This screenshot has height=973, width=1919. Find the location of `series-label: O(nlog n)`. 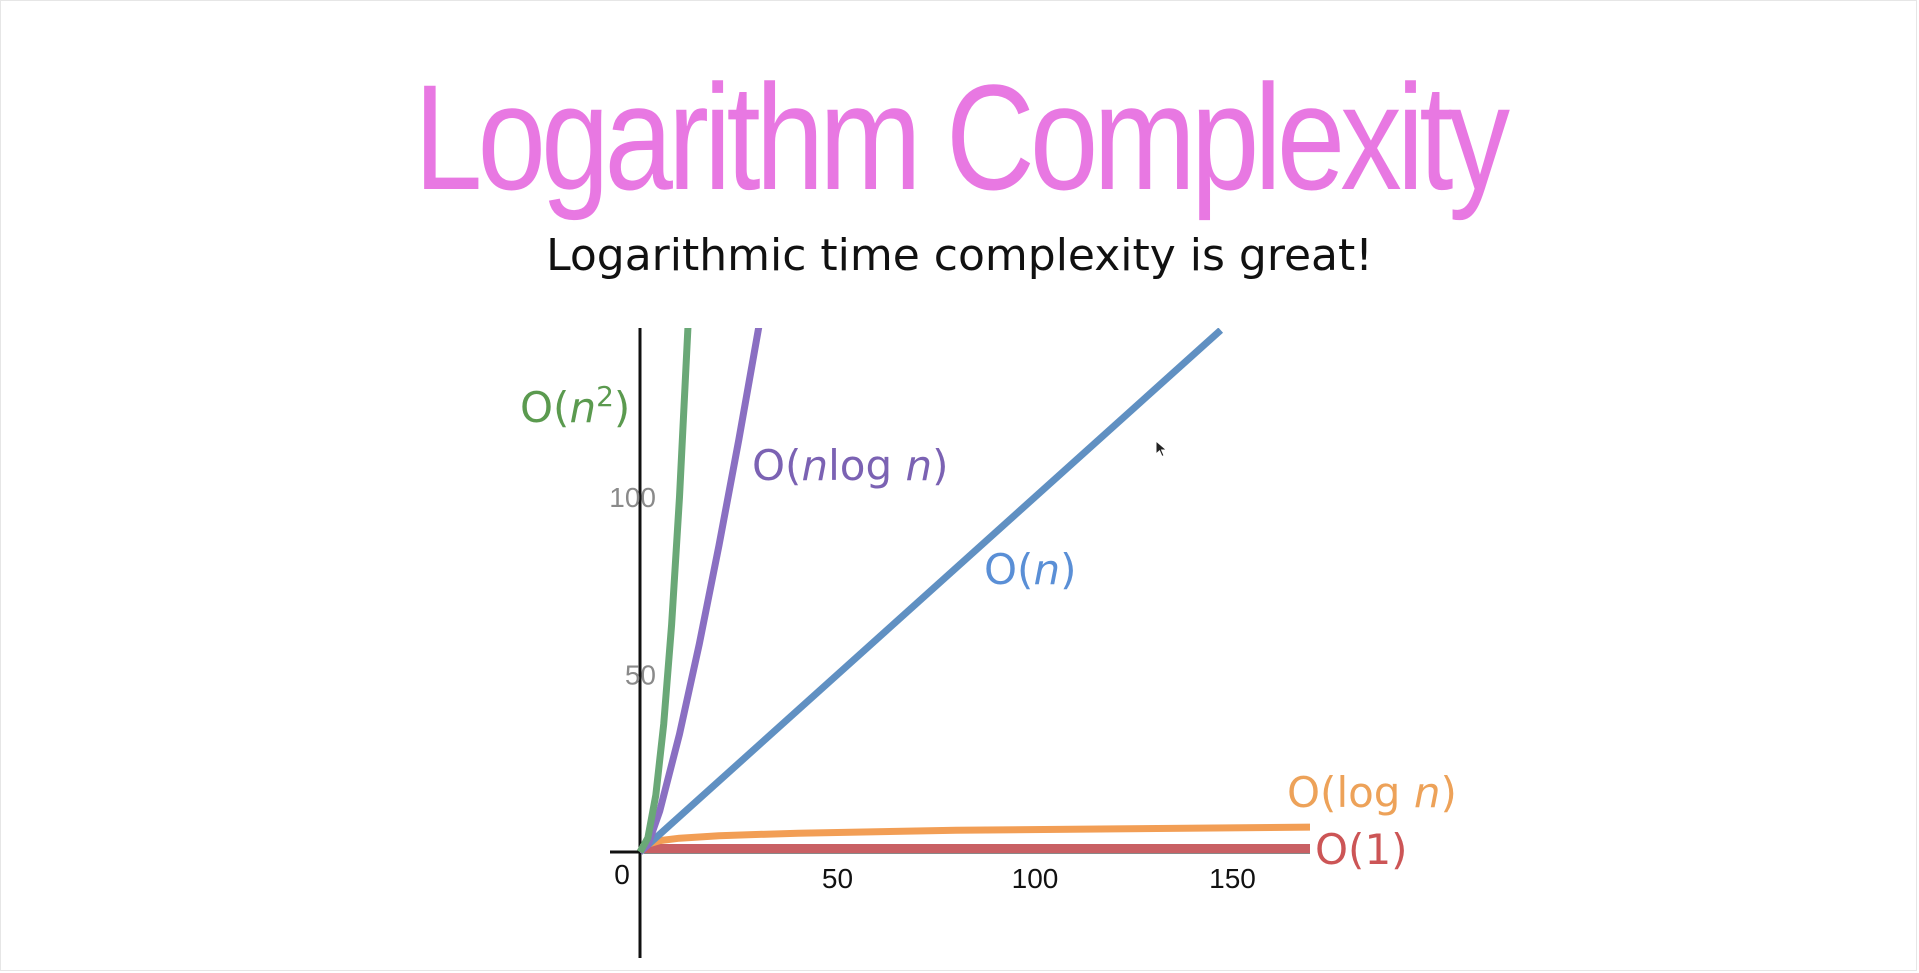

series-label: O(nlog n) is located at coordinates (850, 465).